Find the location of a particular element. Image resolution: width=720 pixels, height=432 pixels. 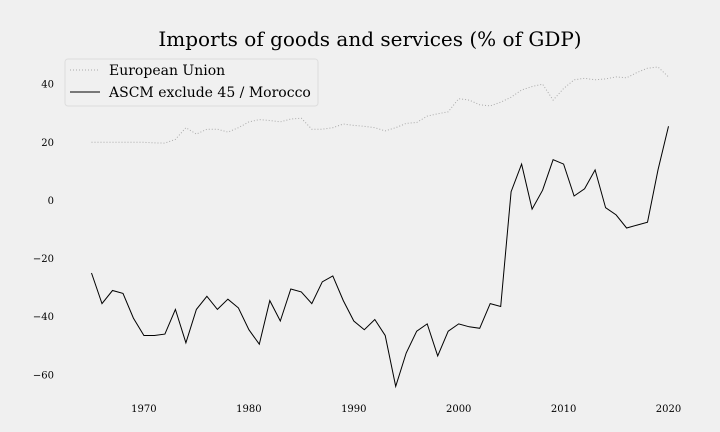

legend-box is located at coordinates (191, 82).